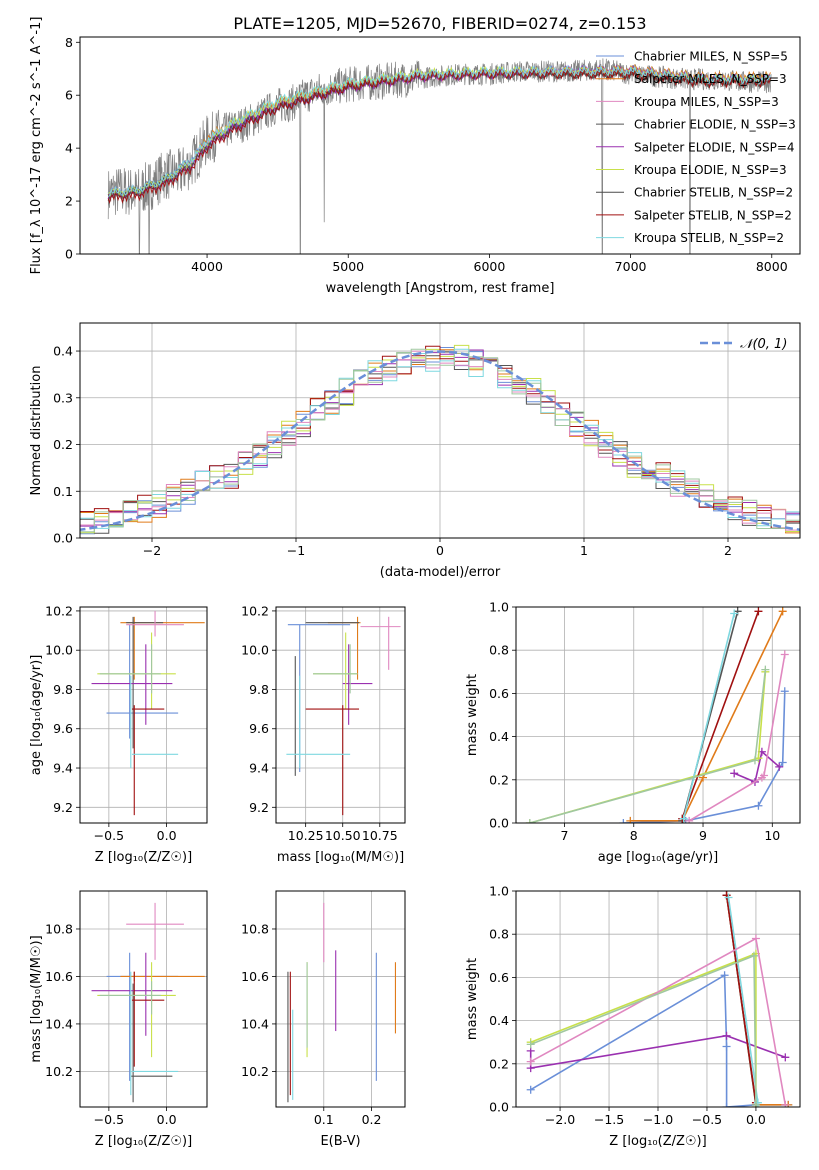 The width and height of the screenshot is (819, 1170). I want to click on y-tick-label: 10.4, so click(255, 1023).